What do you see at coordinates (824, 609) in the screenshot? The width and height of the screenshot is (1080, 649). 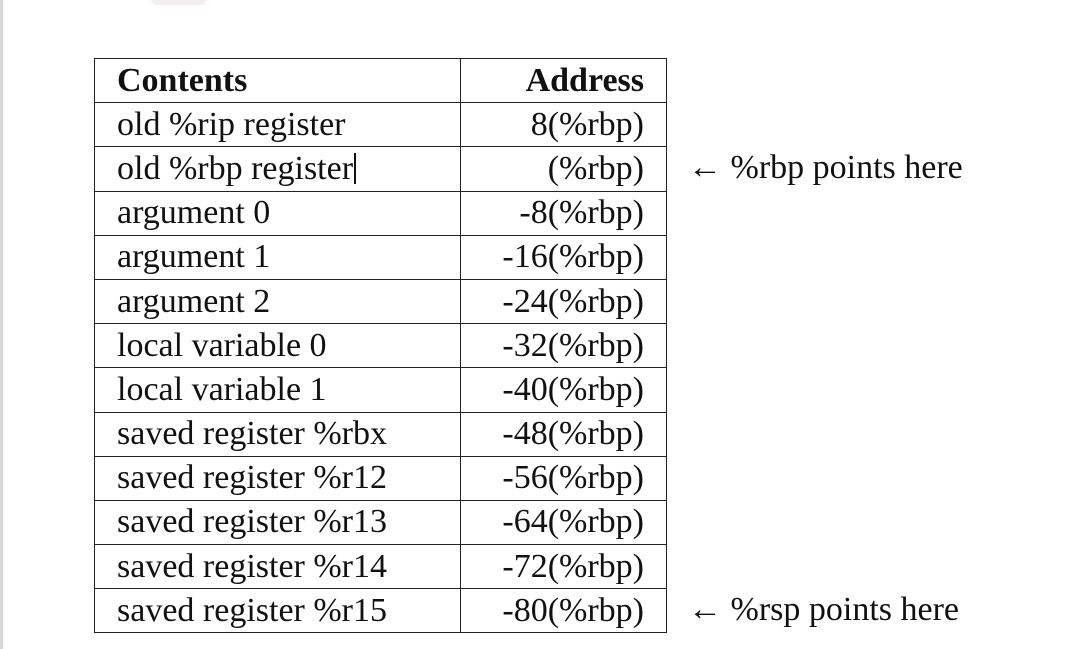 I see `rsp-pointer-note: ← %rsp points here` at bounding box center [824, 609].